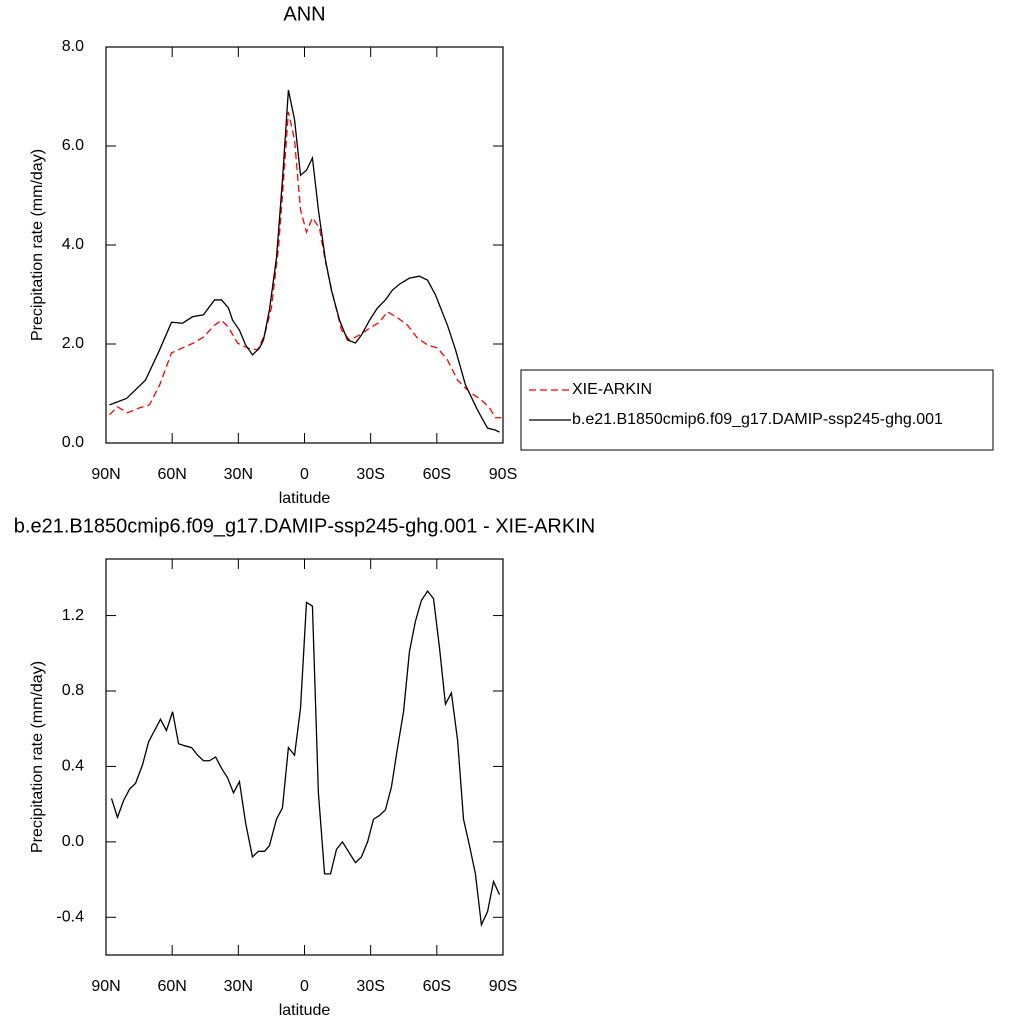 This screenshot has width=1024, height=1024. What do you see at coordinates (73, 145) in the screenshot?
I see `y-tick-label: 6.0` at bounding box center [73, 145].